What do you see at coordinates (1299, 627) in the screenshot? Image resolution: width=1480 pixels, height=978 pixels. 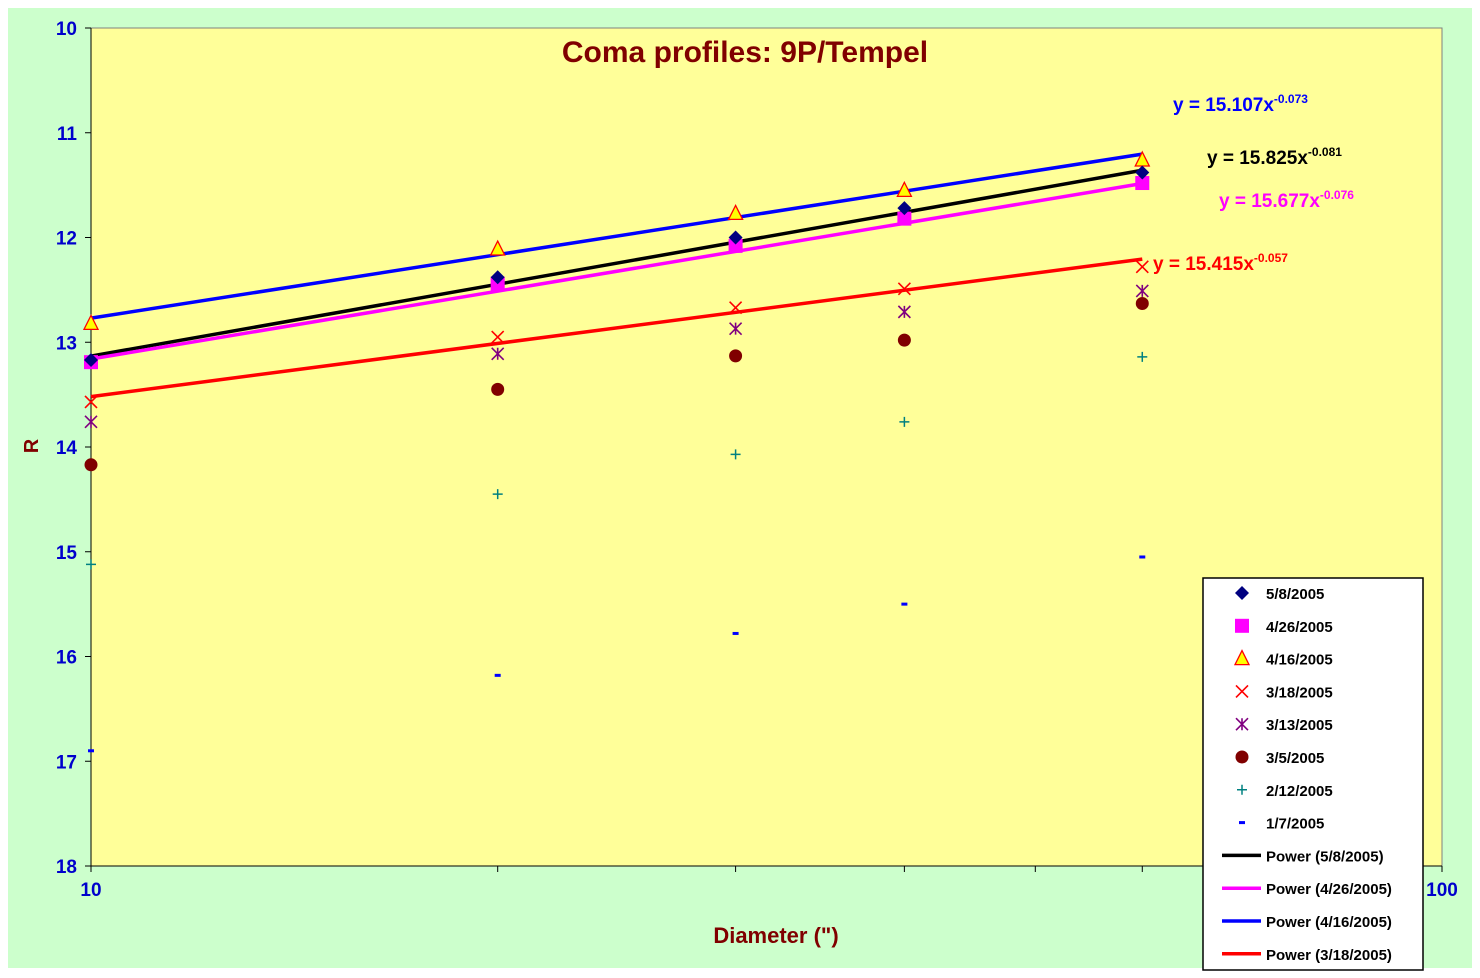 I see `legend-label: 4/26/2005` at bounding box center [1299, 627].